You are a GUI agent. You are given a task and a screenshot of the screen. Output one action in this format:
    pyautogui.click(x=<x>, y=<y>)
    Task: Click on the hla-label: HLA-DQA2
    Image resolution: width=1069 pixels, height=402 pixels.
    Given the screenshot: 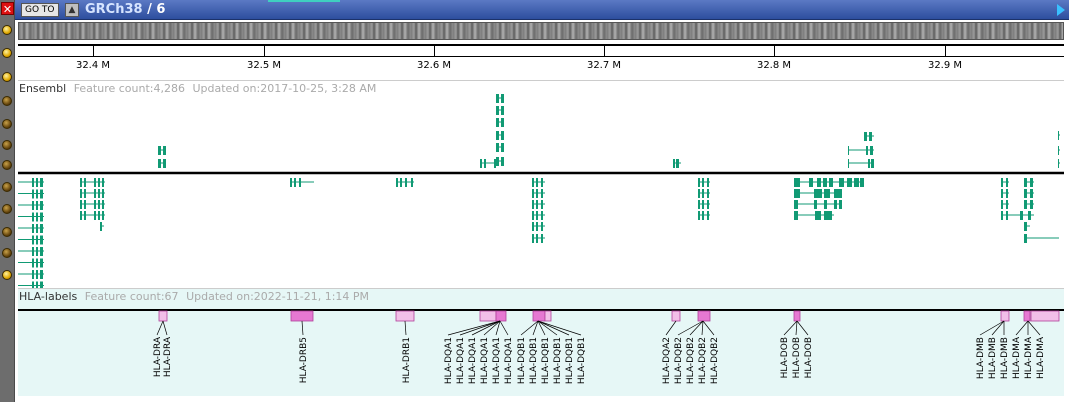 What is the action you would take?
    pyautogui.click(x=667, y=360)
    